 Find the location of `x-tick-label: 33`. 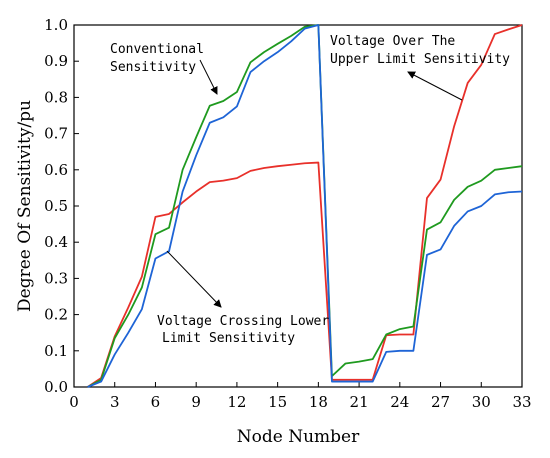

x-tick-label: 33 is located at coordinates (521, 402).